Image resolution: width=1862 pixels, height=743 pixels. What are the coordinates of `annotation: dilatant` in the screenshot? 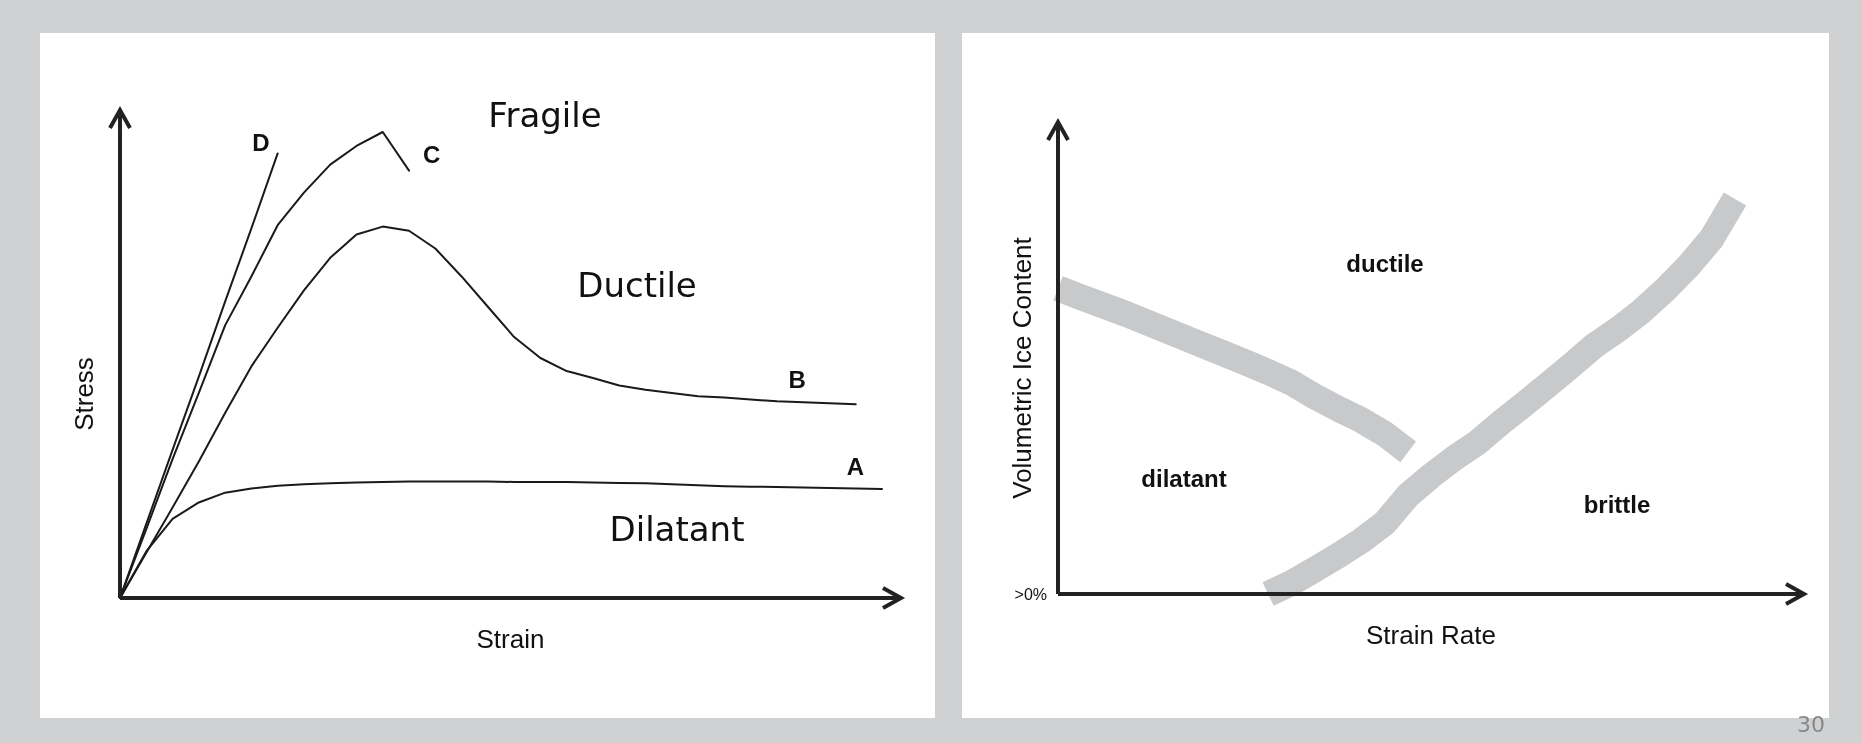 It's located at (1184, 479).